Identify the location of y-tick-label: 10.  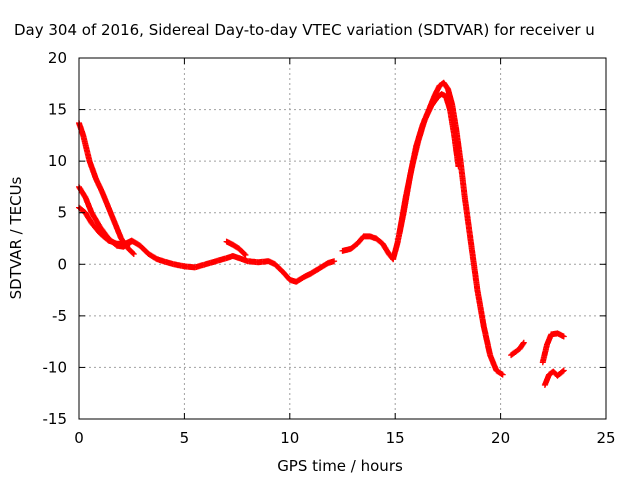
(57, 161).